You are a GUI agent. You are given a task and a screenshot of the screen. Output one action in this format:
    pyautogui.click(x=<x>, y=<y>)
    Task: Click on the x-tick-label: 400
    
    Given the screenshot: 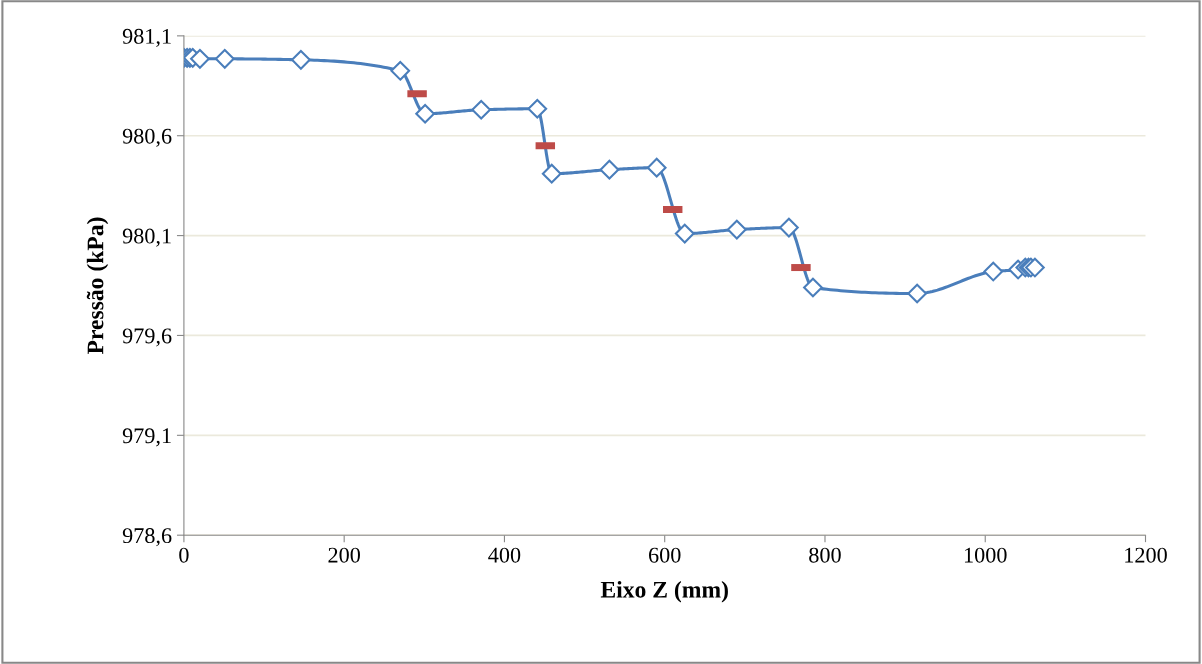 What is the action you would take?
    pyautogui.click(x=504, y=555)
    